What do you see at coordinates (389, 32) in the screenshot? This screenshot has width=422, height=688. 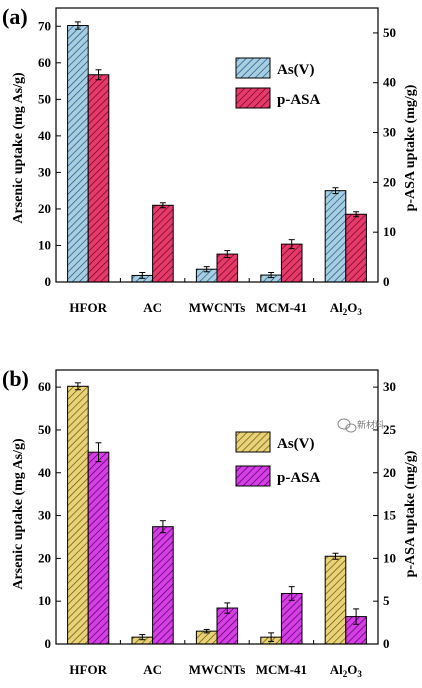 I see `y-tick-label-right: 50` at bounding box center [389, 32].